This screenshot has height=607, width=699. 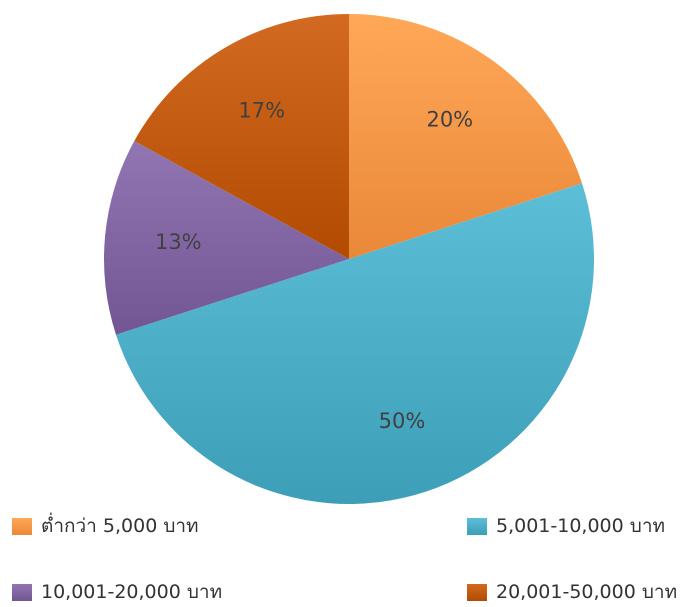 What do you see at coordinates (178, 242) in the screenshot?
I see `pie-data-label-2: 13%` at bounding box center [178, 242].